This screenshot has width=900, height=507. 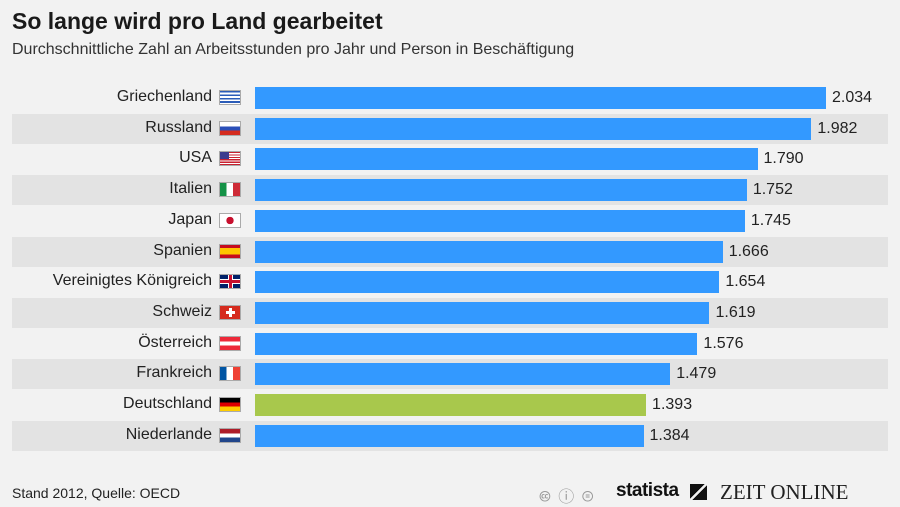 What do you see at coordinates (230, 159) in the screenshot?
I see `flag-us-icon` at bounding box center [230, 159].